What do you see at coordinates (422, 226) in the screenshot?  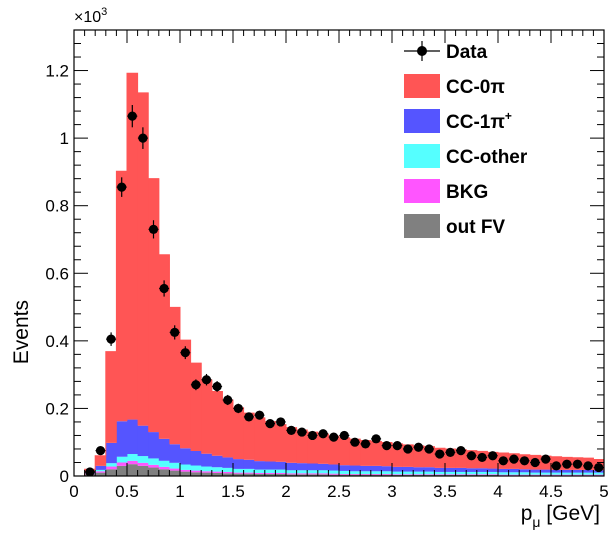 I see `legend-swatch-out-fv` at bounding box center [422, 226].